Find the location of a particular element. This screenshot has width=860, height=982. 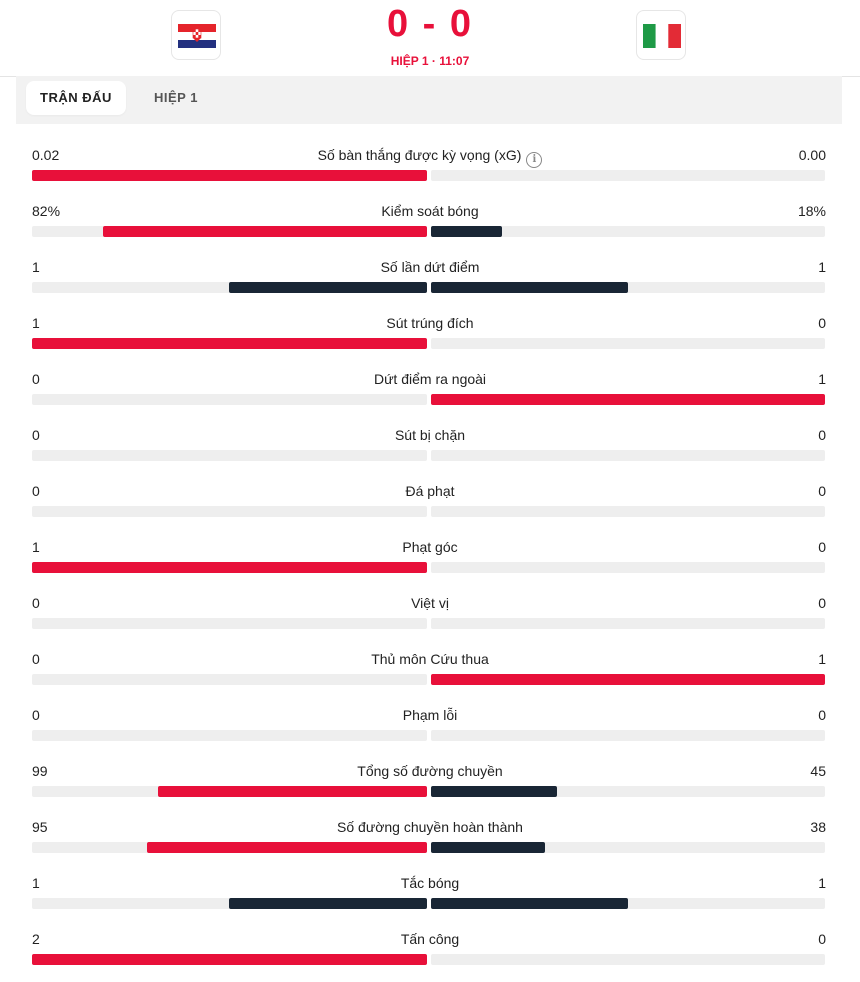

stat-row: 1 Sút trúng đích 0 is located at coordinates (430, 338).